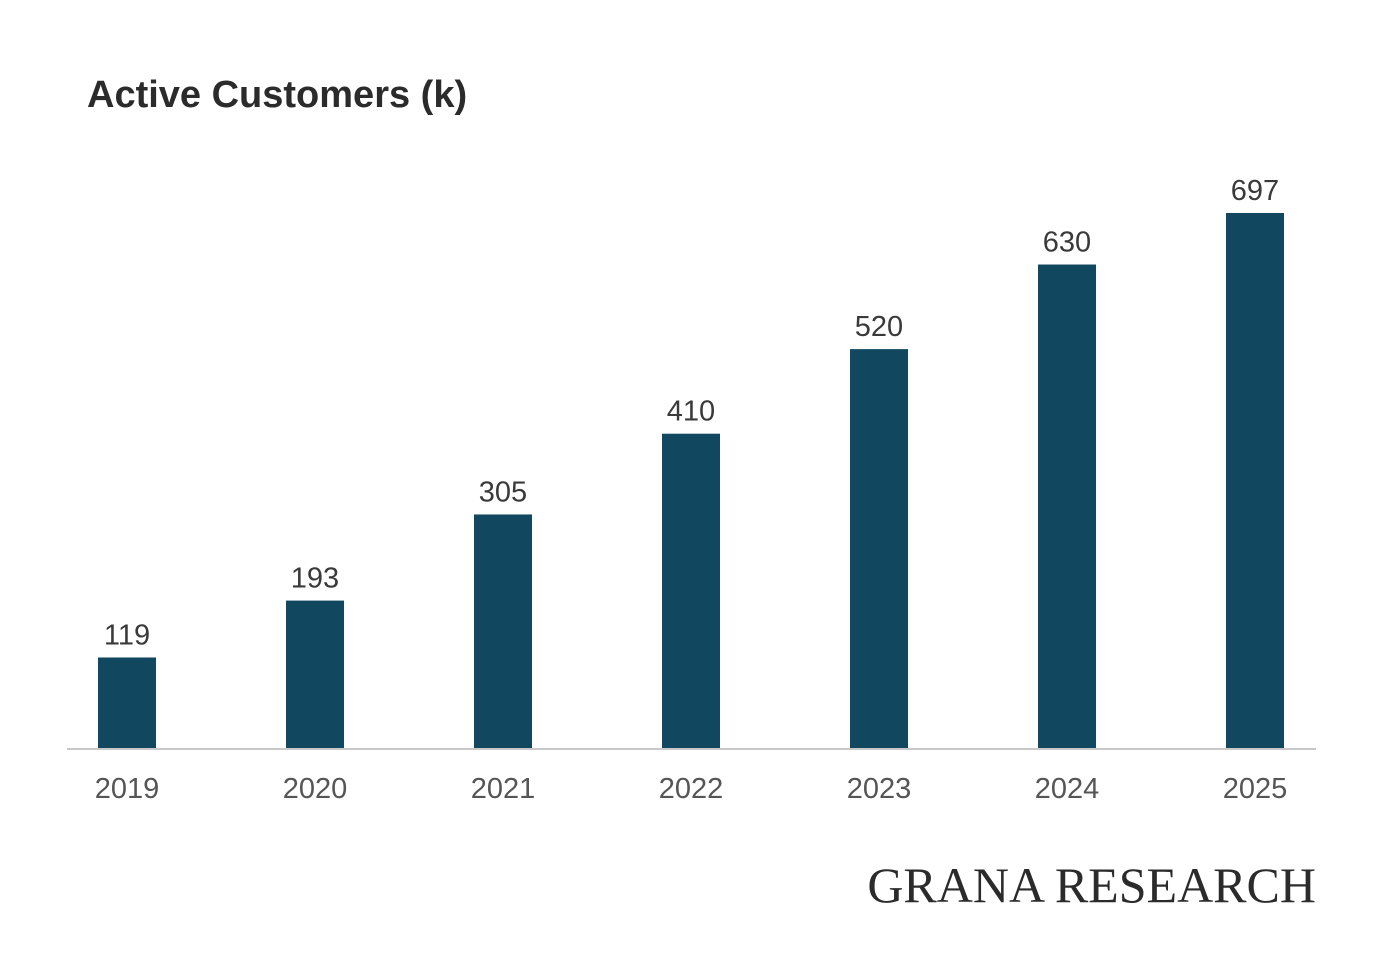  What do you see at coordinates (691, 591) in the screenshot?
I see `bar-2022` at bounding box center [691, 591].